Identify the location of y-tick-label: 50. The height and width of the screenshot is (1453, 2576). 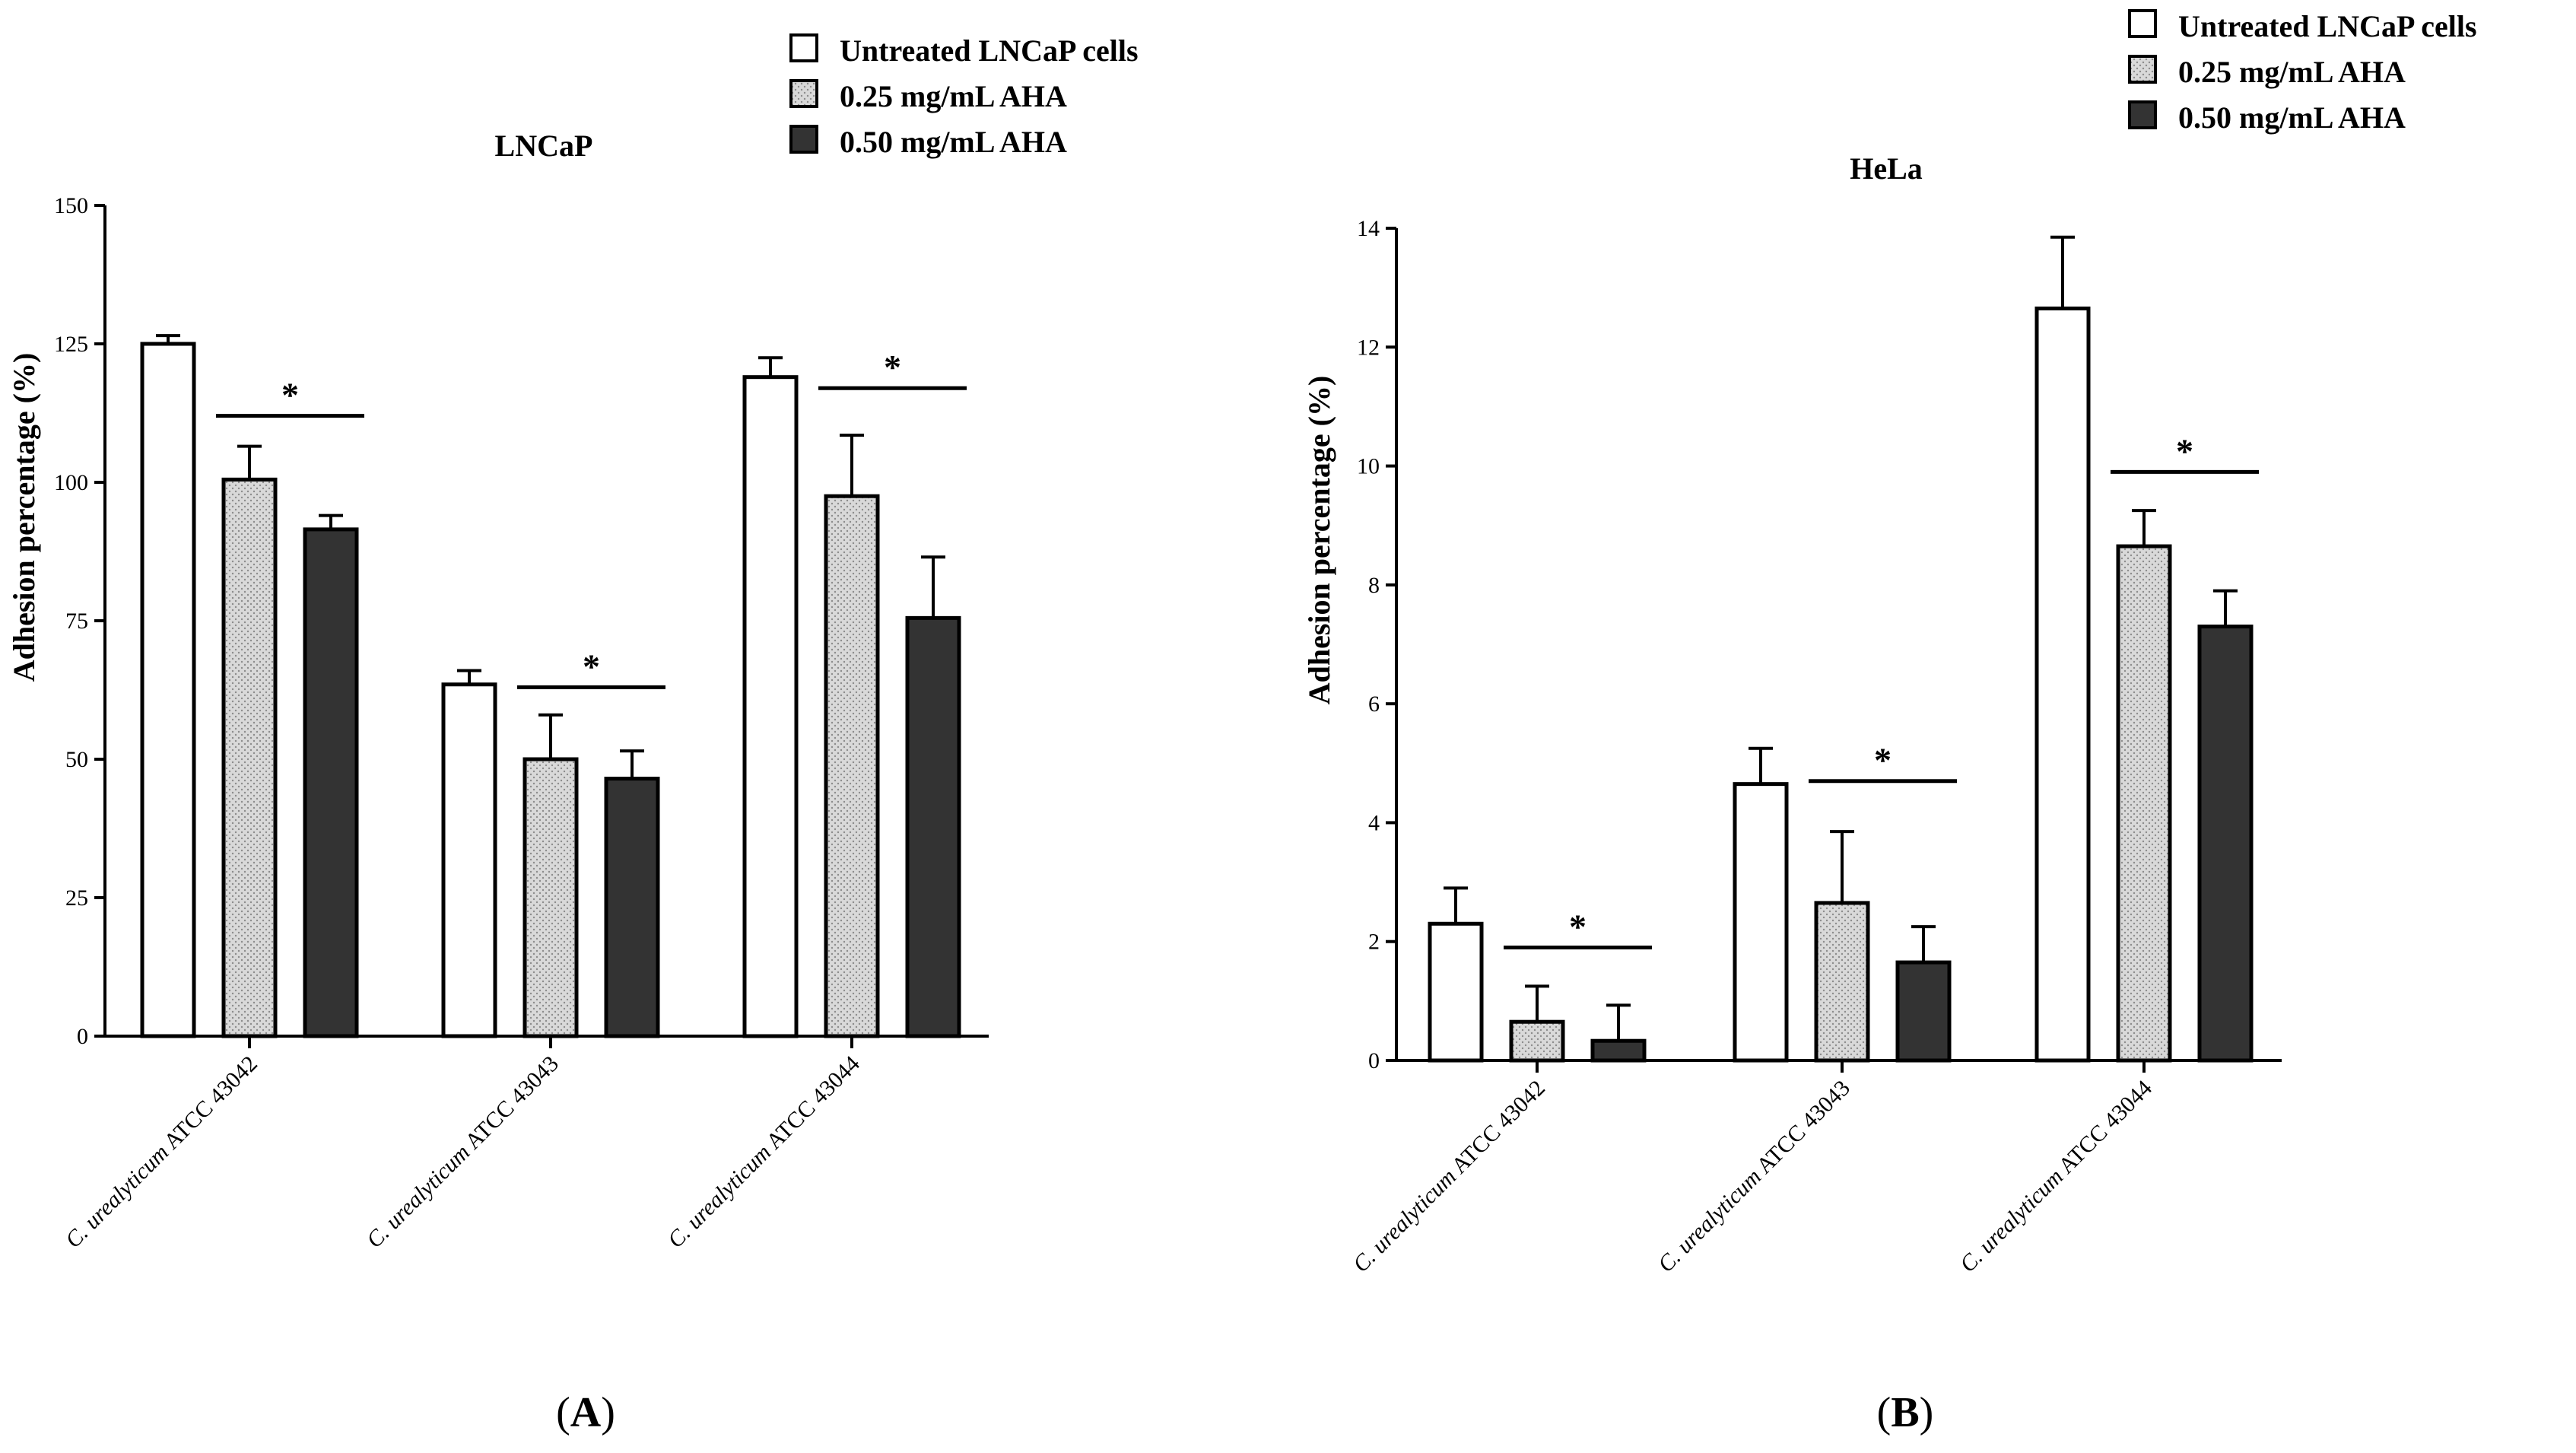
(76, 759).